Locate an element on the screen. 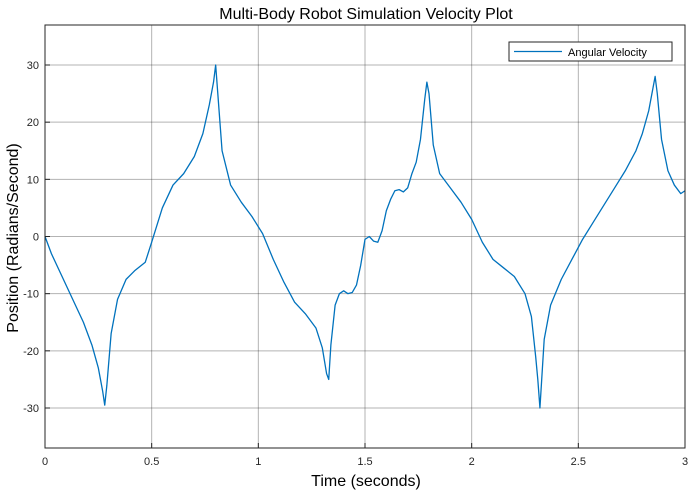 The height and width of the screenshot is (495, 700). legend: Angular Velocity is located at coordinates (590, 51).